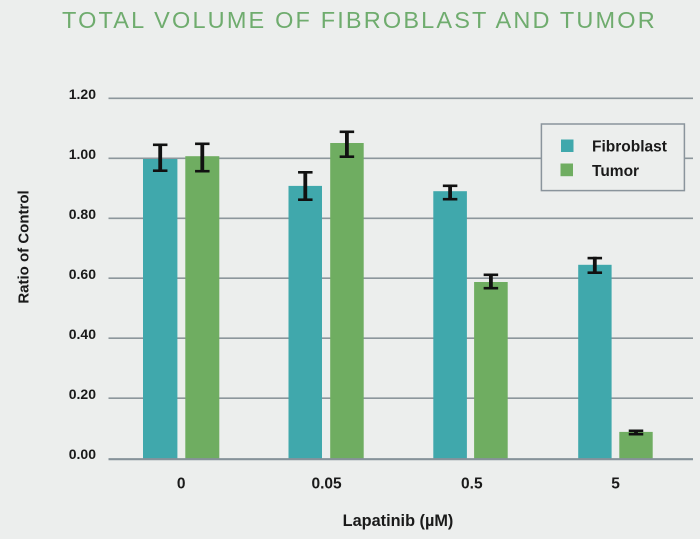  What do you see at coordinates (359, 20) in the screenshot?
I see `svg-text:TOTAL VOLUME OF FIBROBLAST AND: TOTAL VOLUME OF FIBROBLAST AND TUMOR` at bounding box center [359, 20].